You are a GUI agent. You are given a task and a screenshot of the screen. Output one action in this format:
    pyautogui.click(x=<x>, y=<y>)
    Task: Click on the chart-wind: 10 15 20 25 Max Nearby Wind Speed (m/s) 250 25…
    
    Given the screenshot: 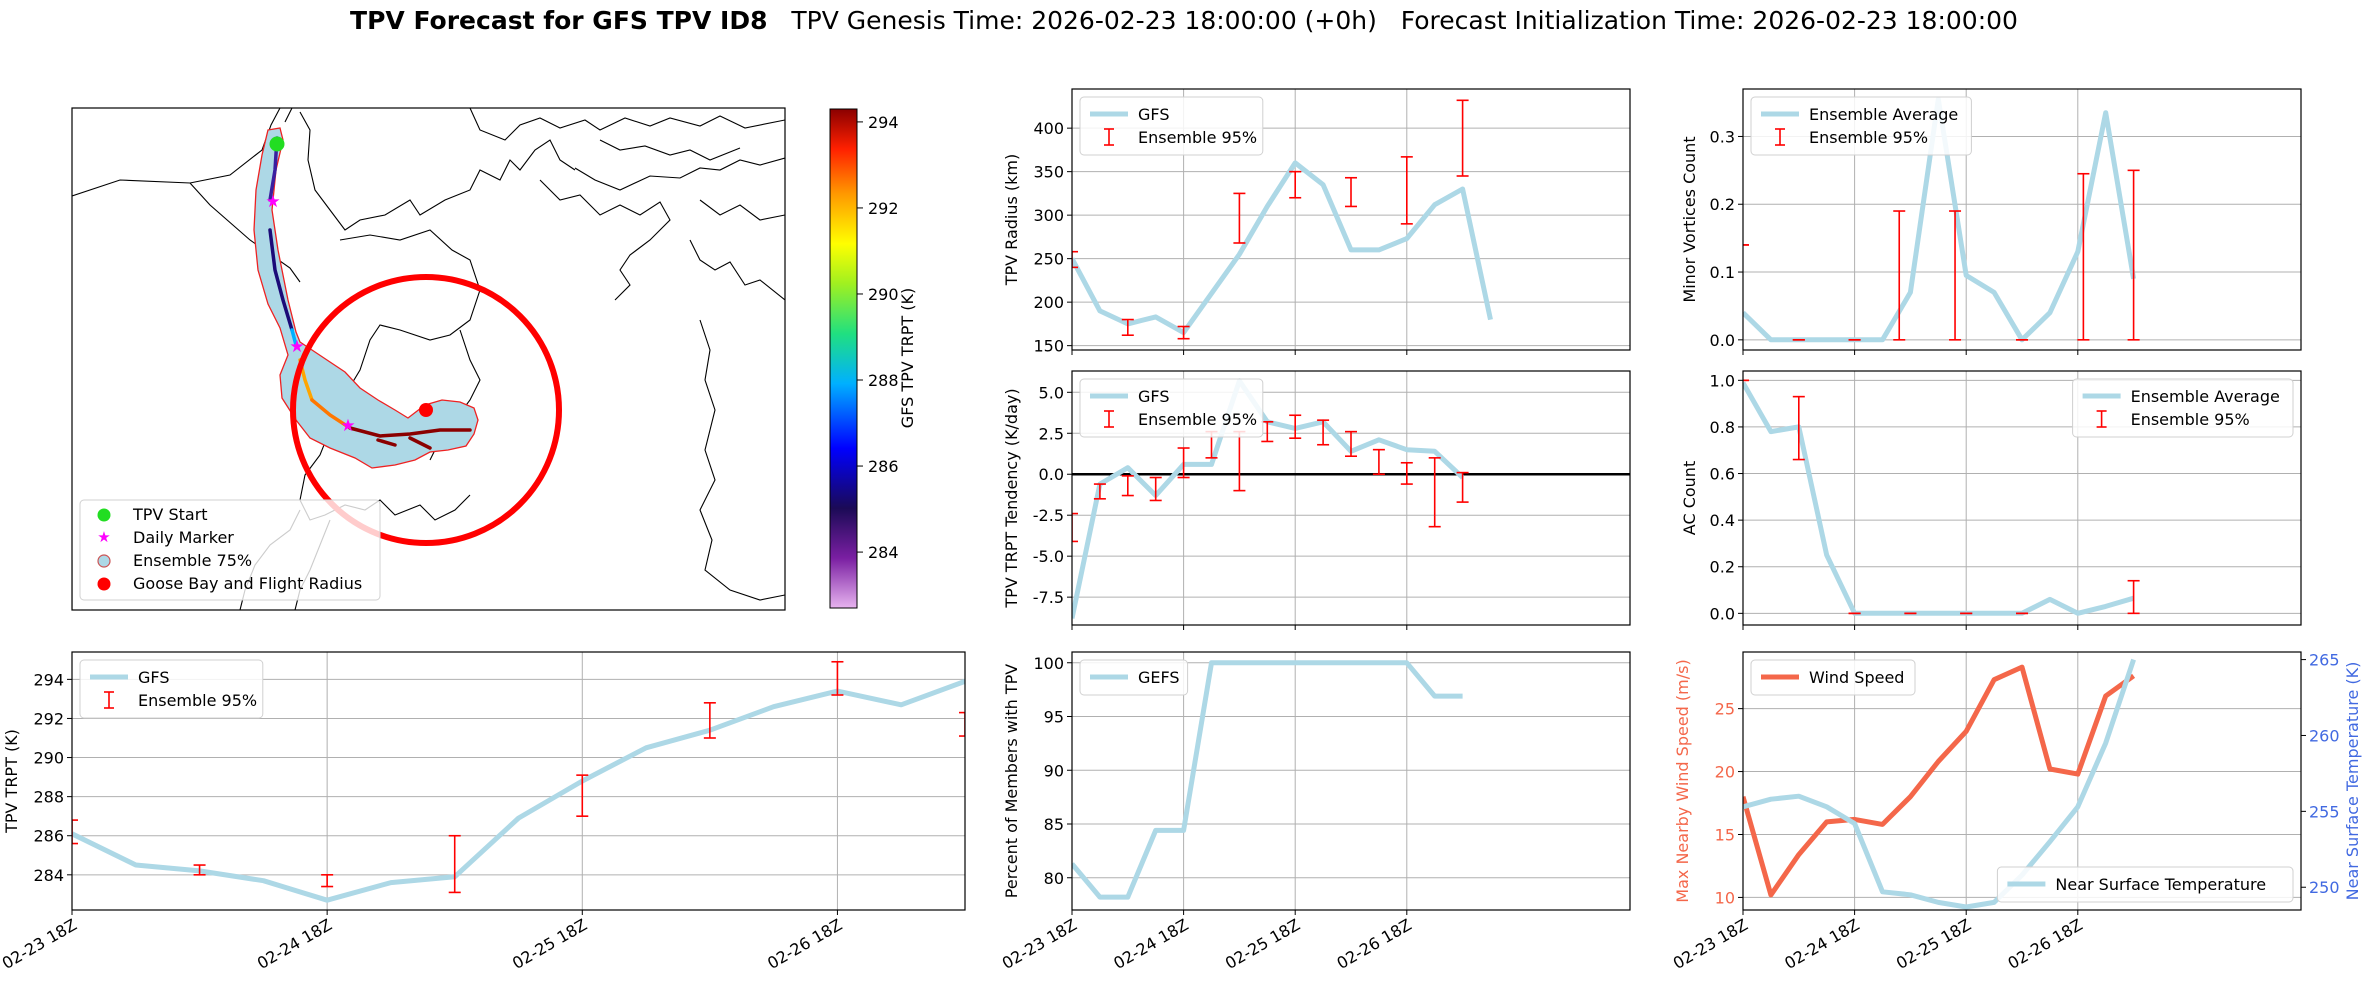 What is the action you would take?
    pyautogui.click(x=2016, y=812)
    